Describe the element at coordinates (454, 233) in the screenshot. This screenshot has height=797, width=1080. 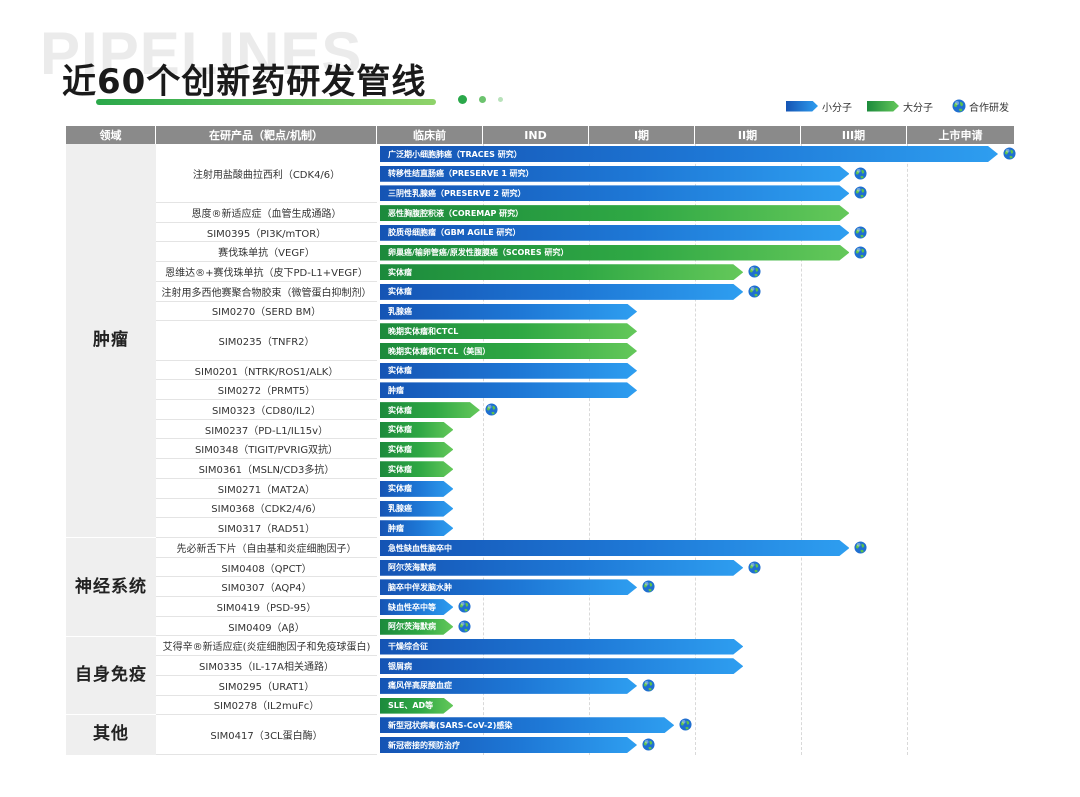
I see `indication-label: 胶质母细胞瘤（GBM AGILE 研究）` at that location.